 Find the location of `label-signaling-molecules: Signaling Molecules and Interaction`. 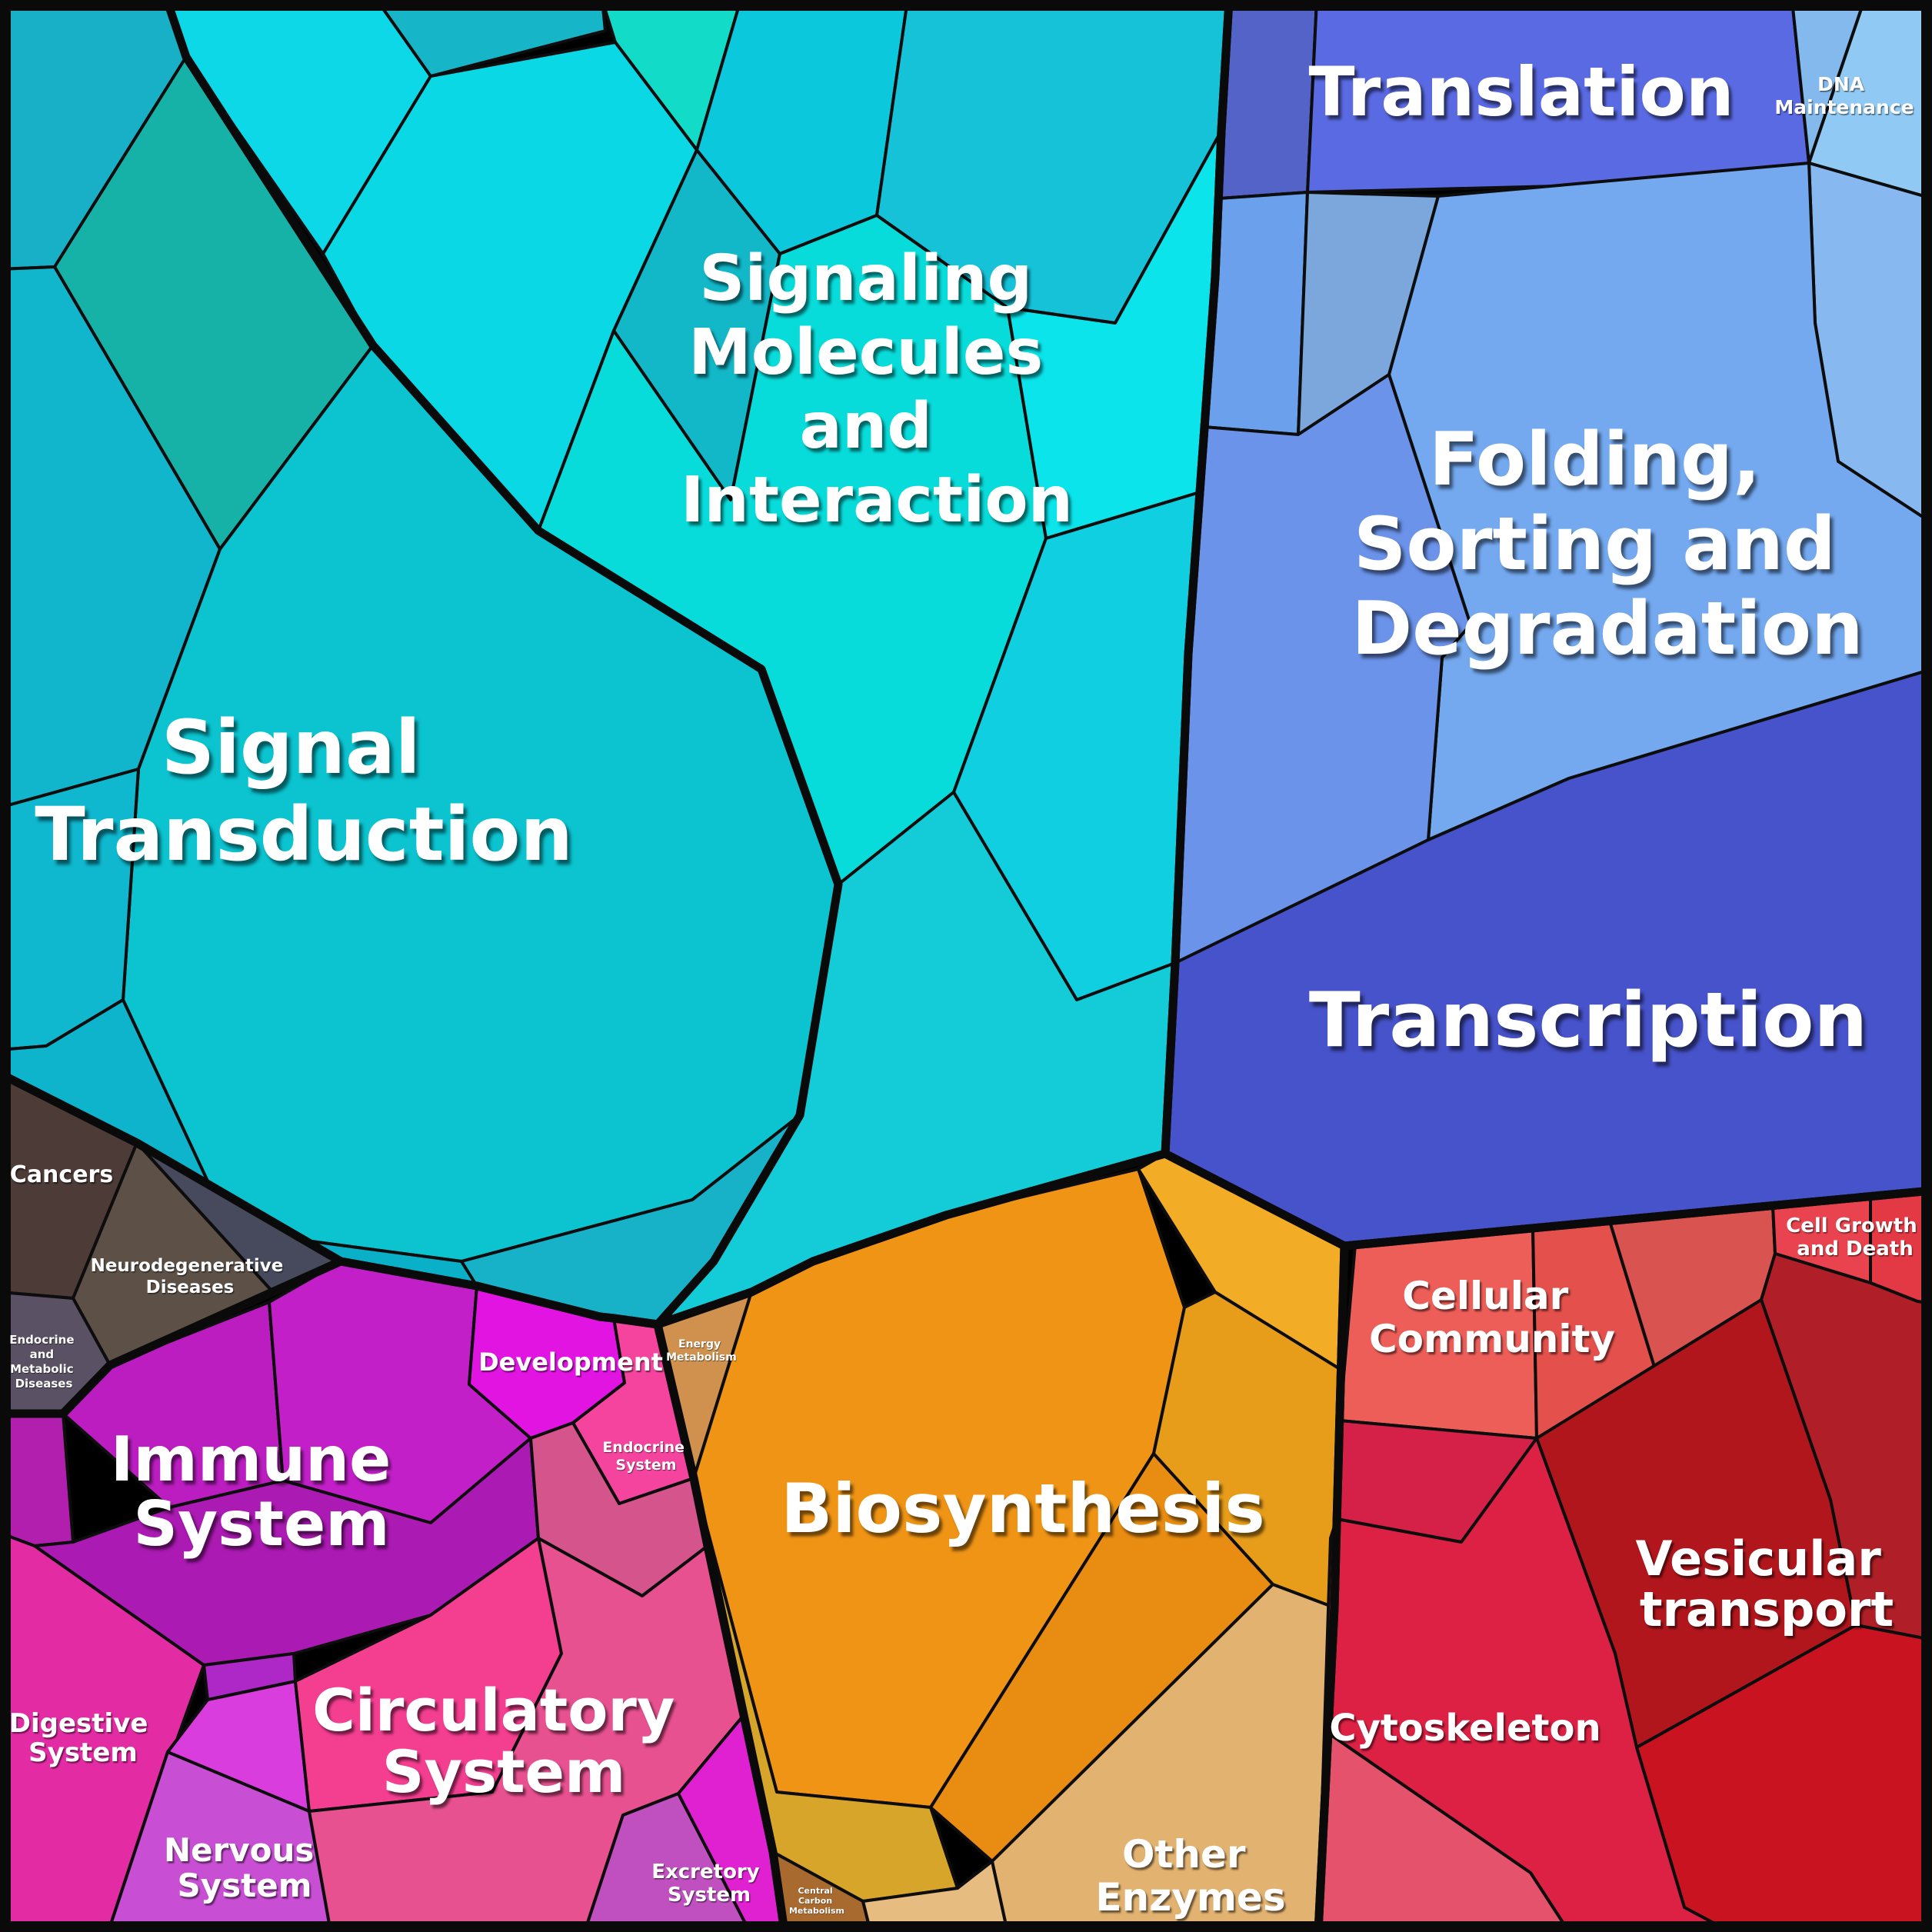

label-signaling-molecules: Signaling Molecules and Interaction is located at coordinates (877, 389).